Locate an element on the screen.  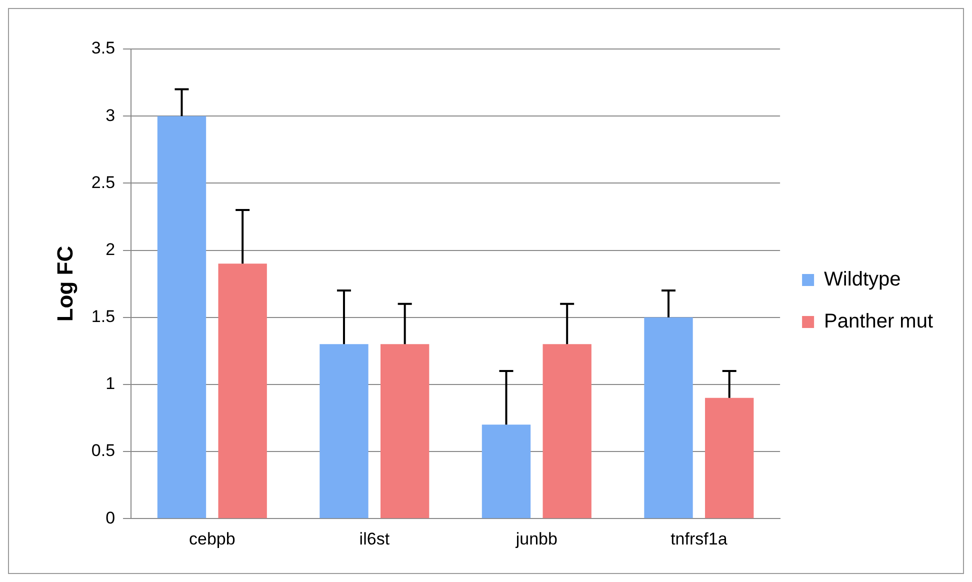
legend-label: Wildtype is located at coordinates (862, 279).